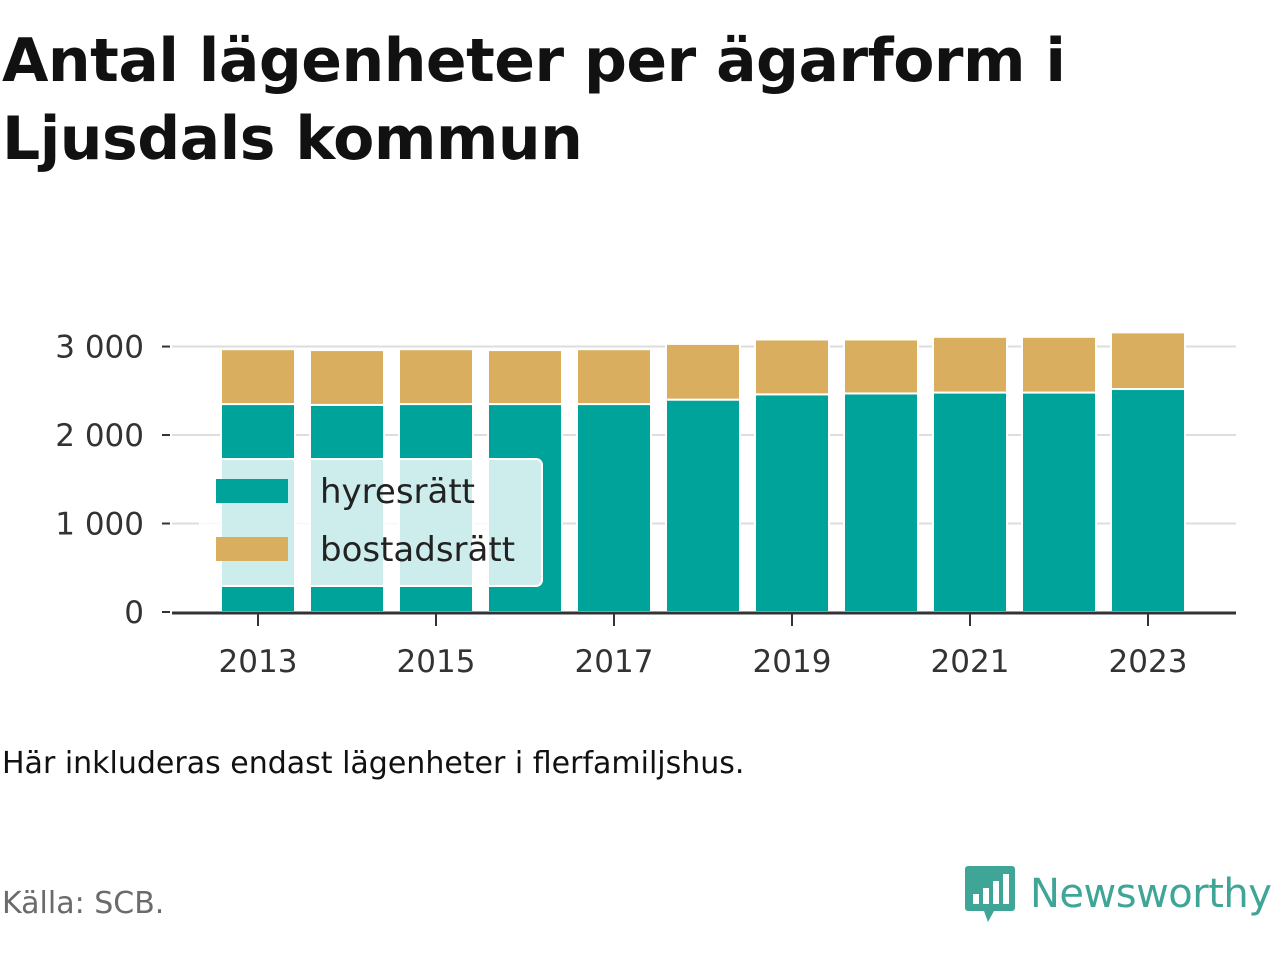 The width and height of the screenshot is (1280, 960). Describe the element at coordinates (614, 377) in the screenshot. I see `bar-bostadsratt-2017` at that location.